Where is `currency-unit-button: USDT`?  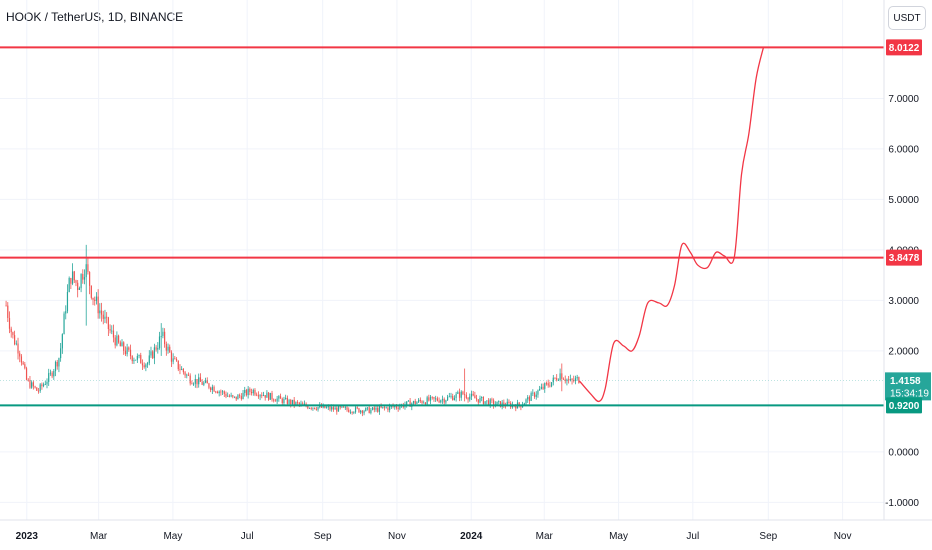 currency-unit-button: USDT is located at coordinates (907, 18).